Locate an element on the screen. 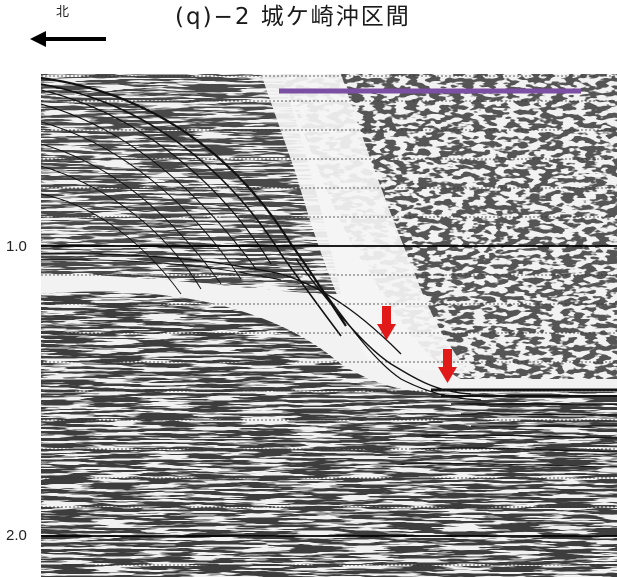  basin-reflectors is located at coordinates (508, 428).